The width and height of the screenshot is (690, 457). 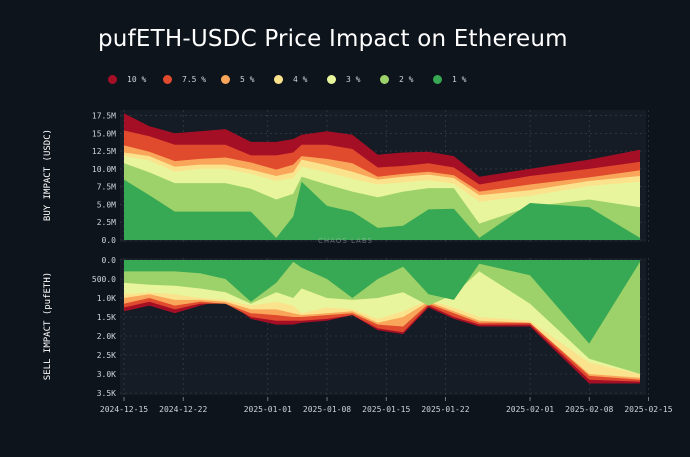 I want to click on buy-y-tick-label: 0.0, so click(x=109, y=240).